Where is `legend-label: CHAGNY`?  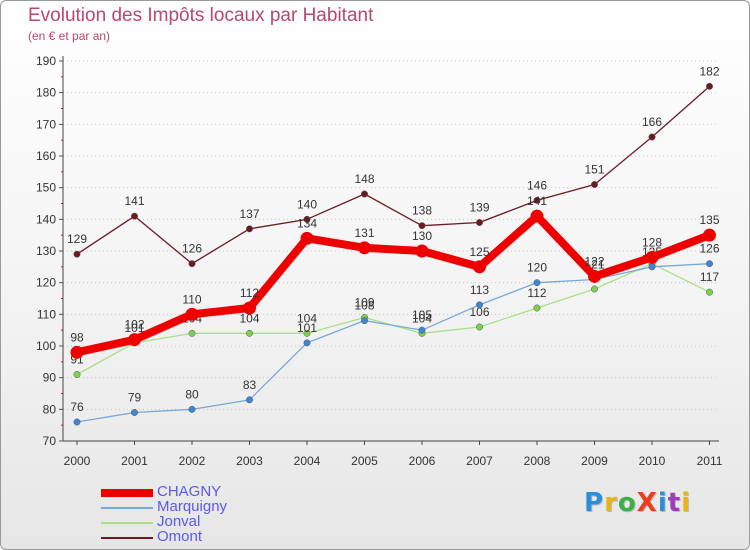
legend-label: CHAGNY is located at coordinates (189, 491).